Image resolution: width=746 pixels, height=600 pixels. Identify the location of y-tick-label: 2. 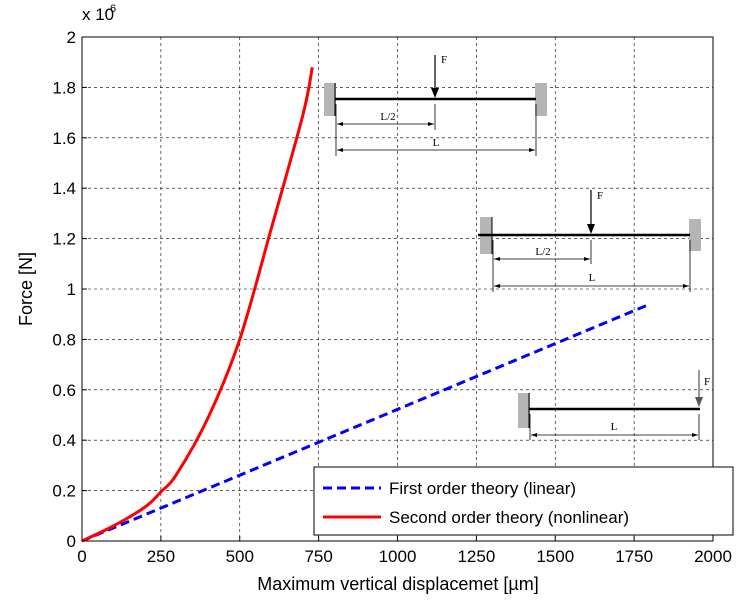
(71, 37).